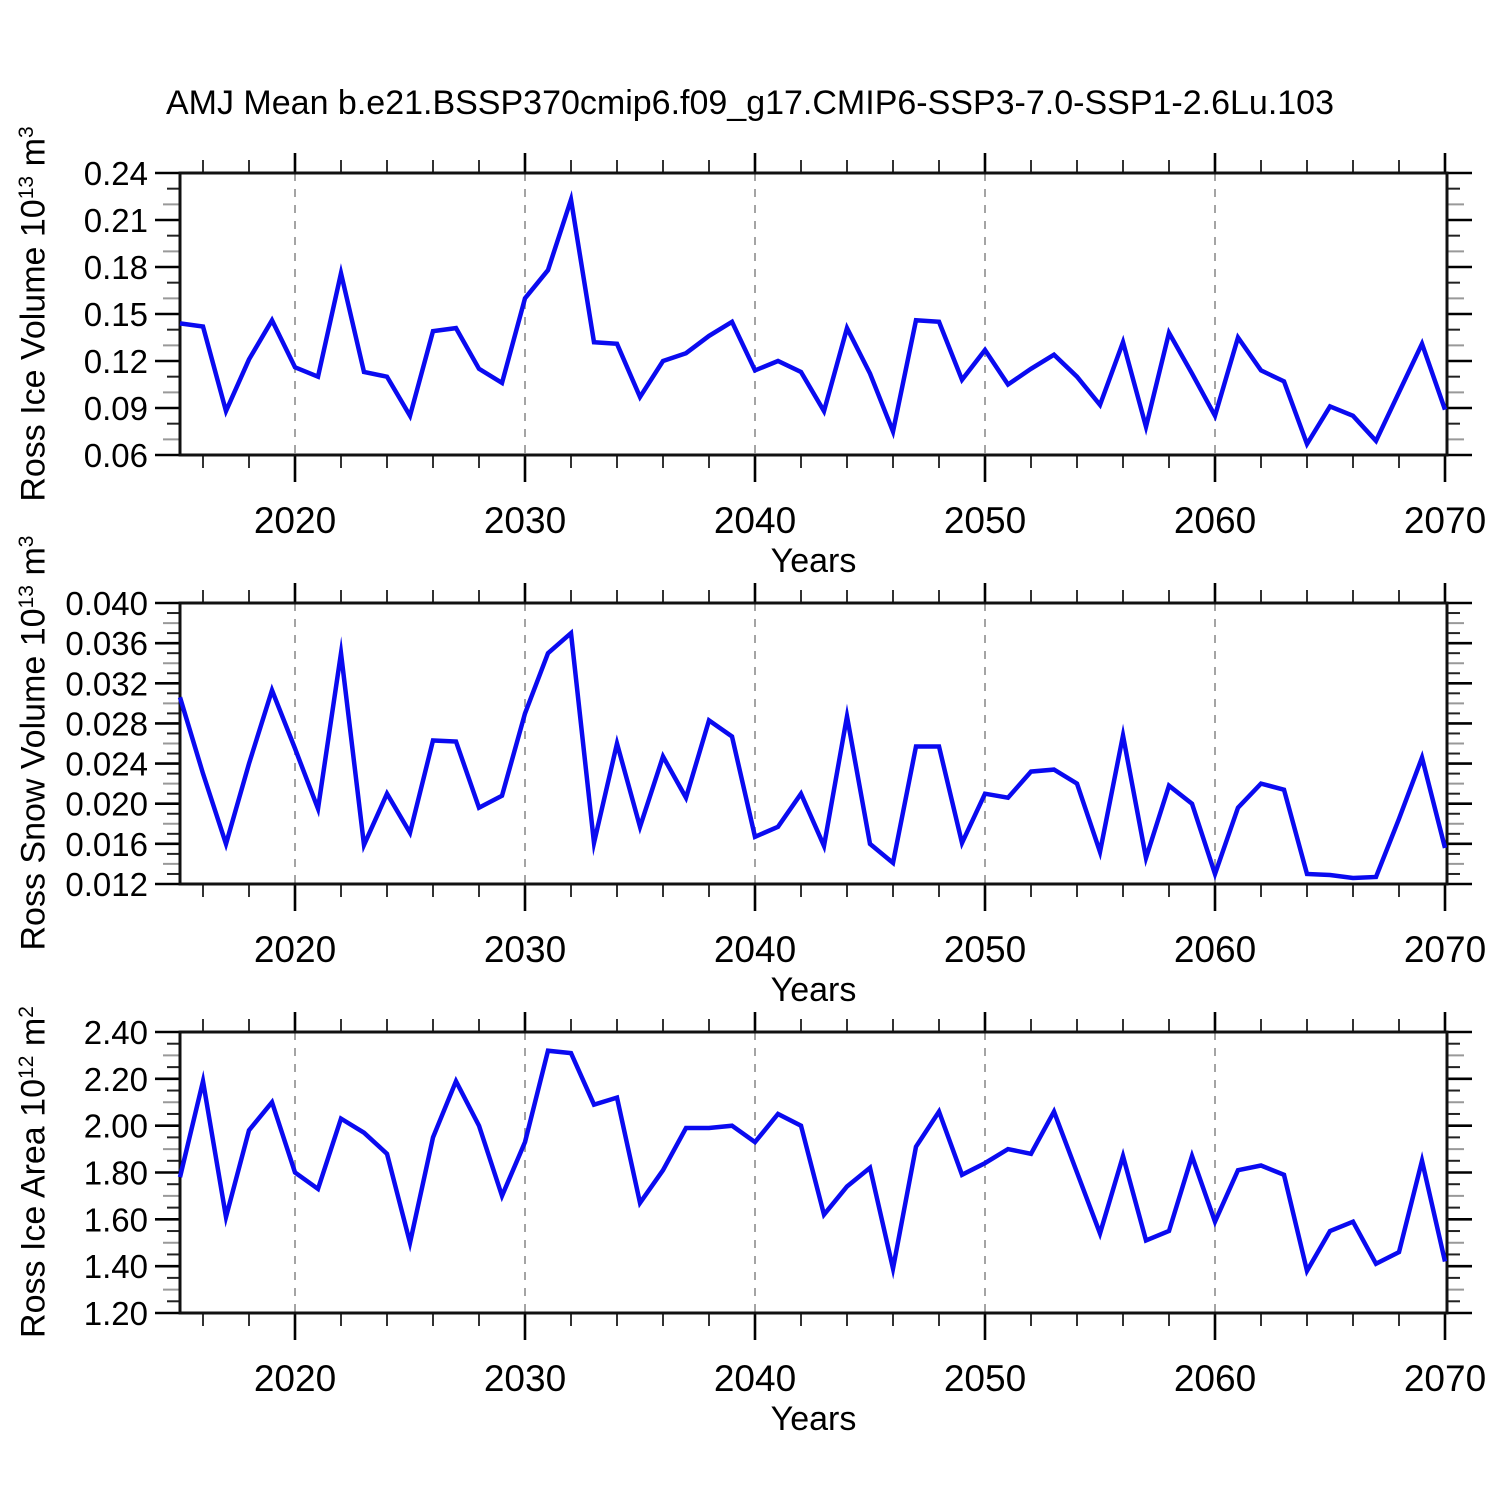  What do you see at coordinates (116, 1266) in the screenshot?
I see `y-tick-label: 1.40` at bounding box center [116, 1266].